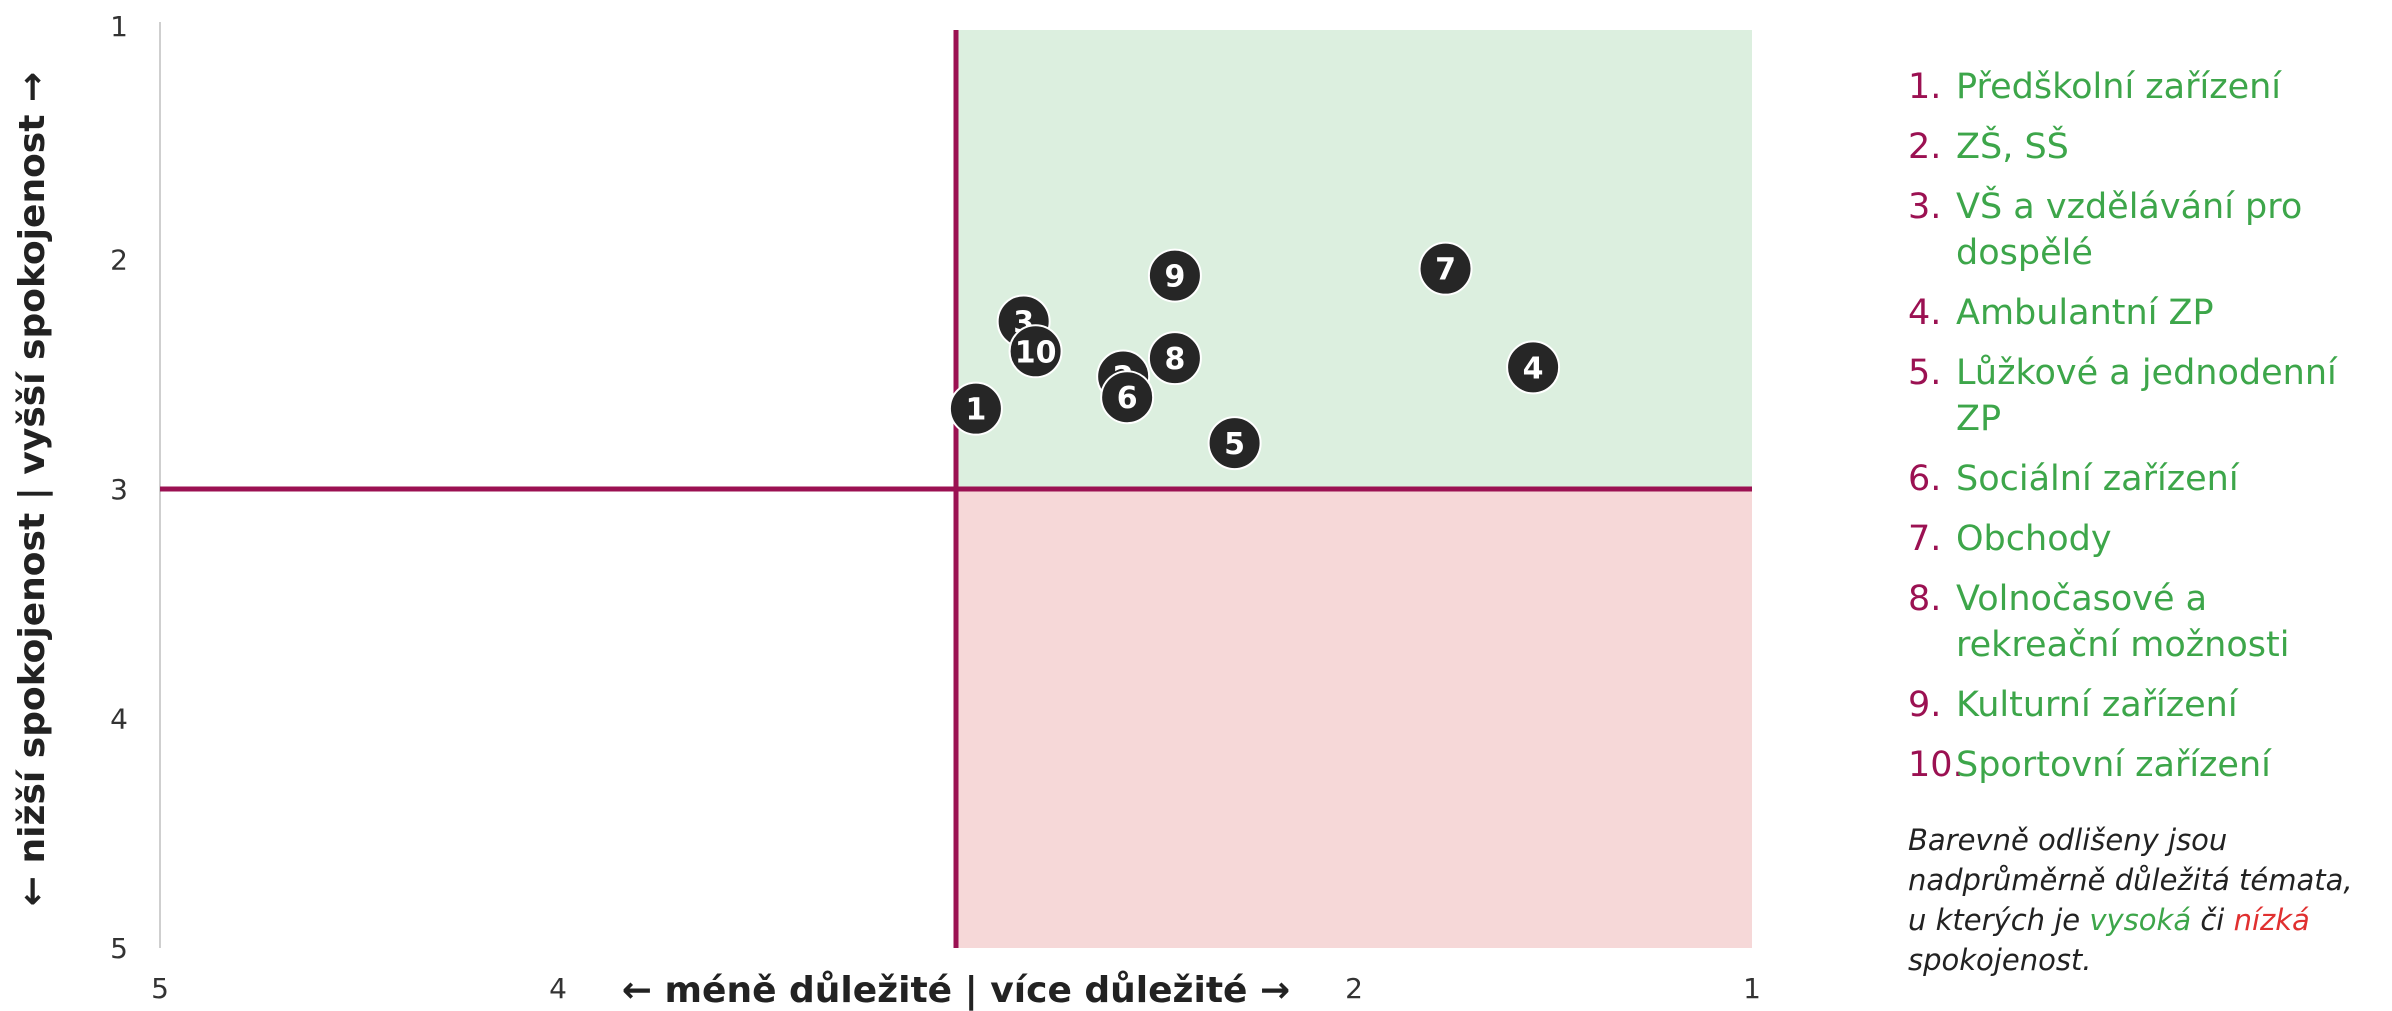  I want to click on x-tick-label: 1, so click(1752, 988).